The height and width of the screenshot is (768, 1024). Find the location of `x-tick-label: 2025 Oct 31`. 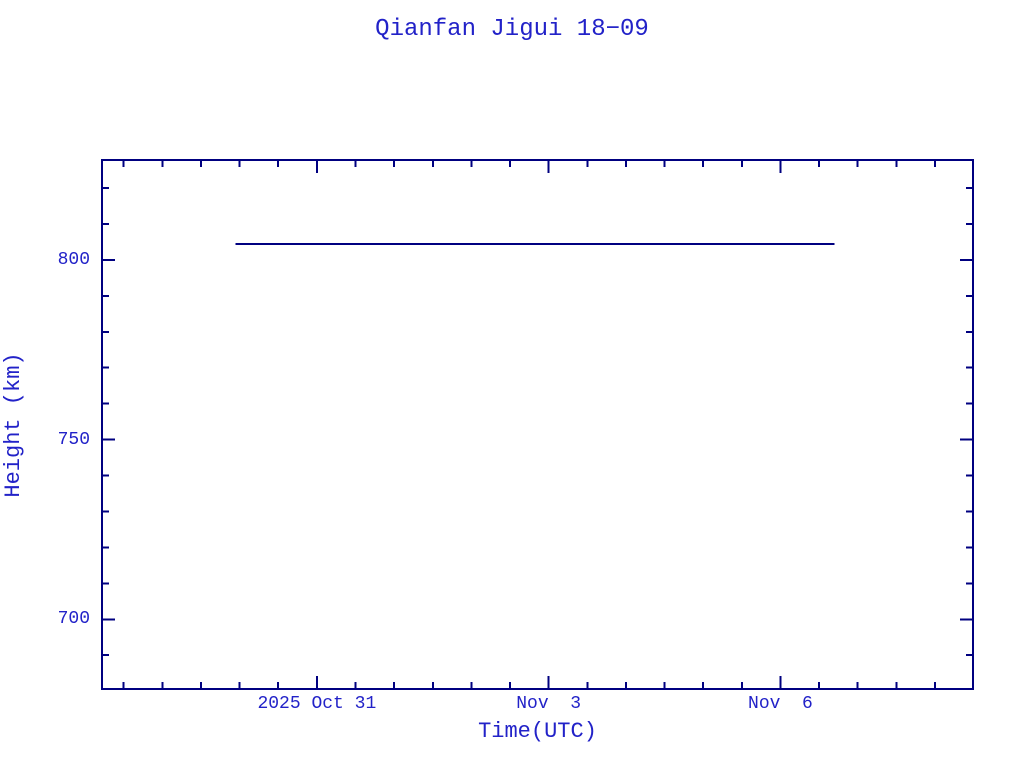

x-tick-label: 2025 Oct 31 is located at coordinates (317, 704).